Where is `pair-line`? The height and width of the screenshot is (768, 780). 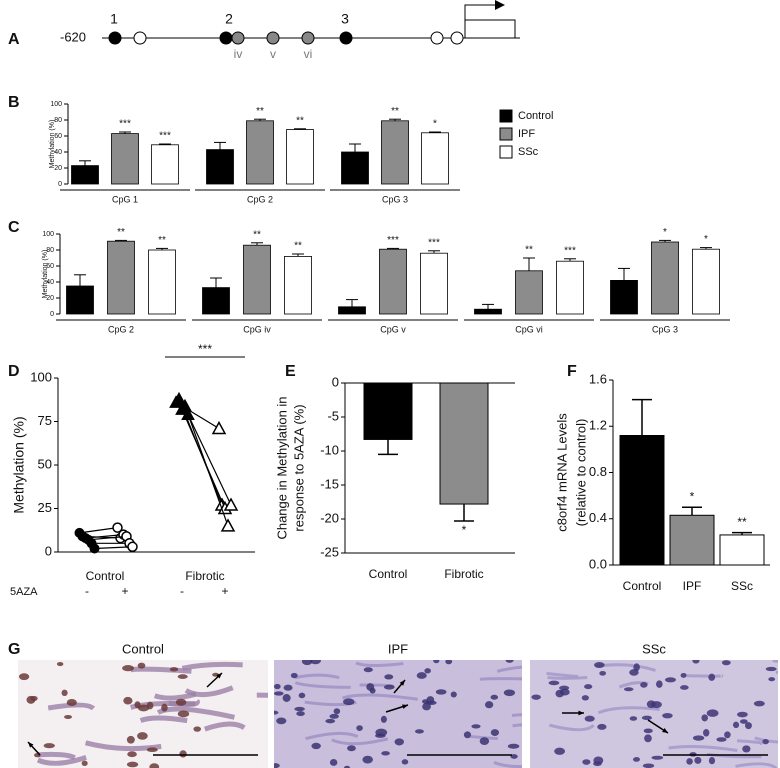
pair-line is located at coordinates (113, 548).